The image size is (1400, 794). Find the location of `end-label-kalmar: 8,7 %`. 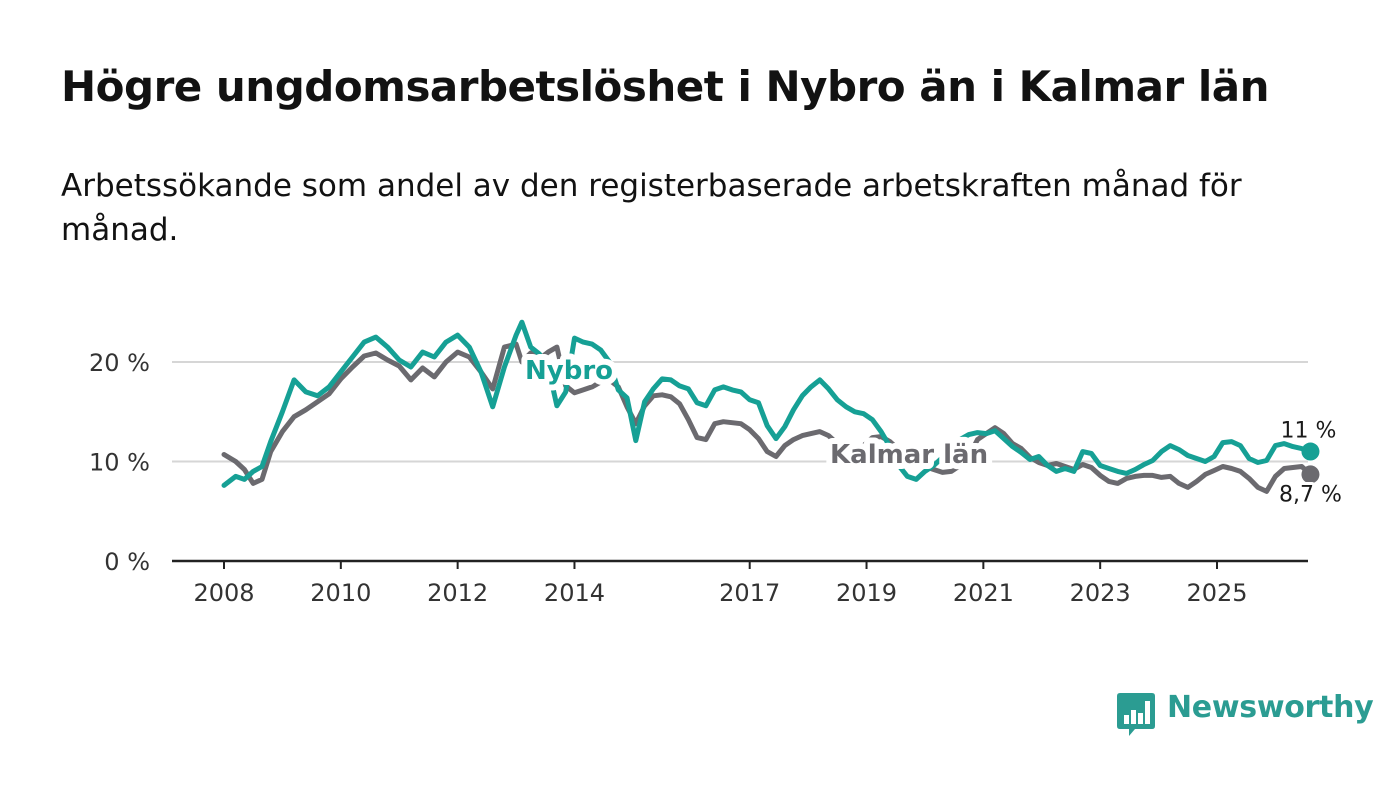

end-label-kalmar: 8,7 % is located at coordinates (1310, 494).